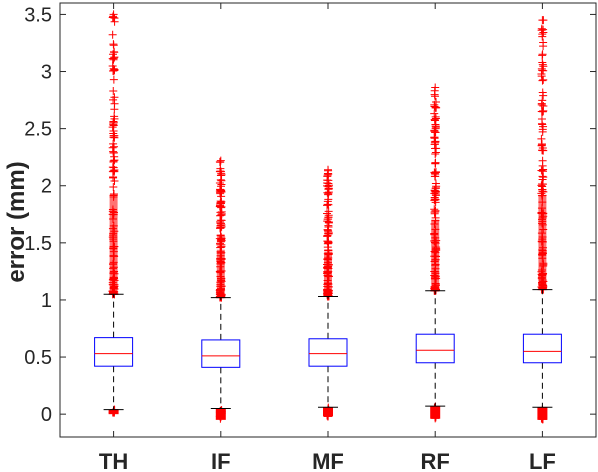 This screenshot has height=472, width=598. What do you see at coordinates (38, 130) in the screenshot?
I see `y-tick-label: 2.5` at bounding box center [38, 130].